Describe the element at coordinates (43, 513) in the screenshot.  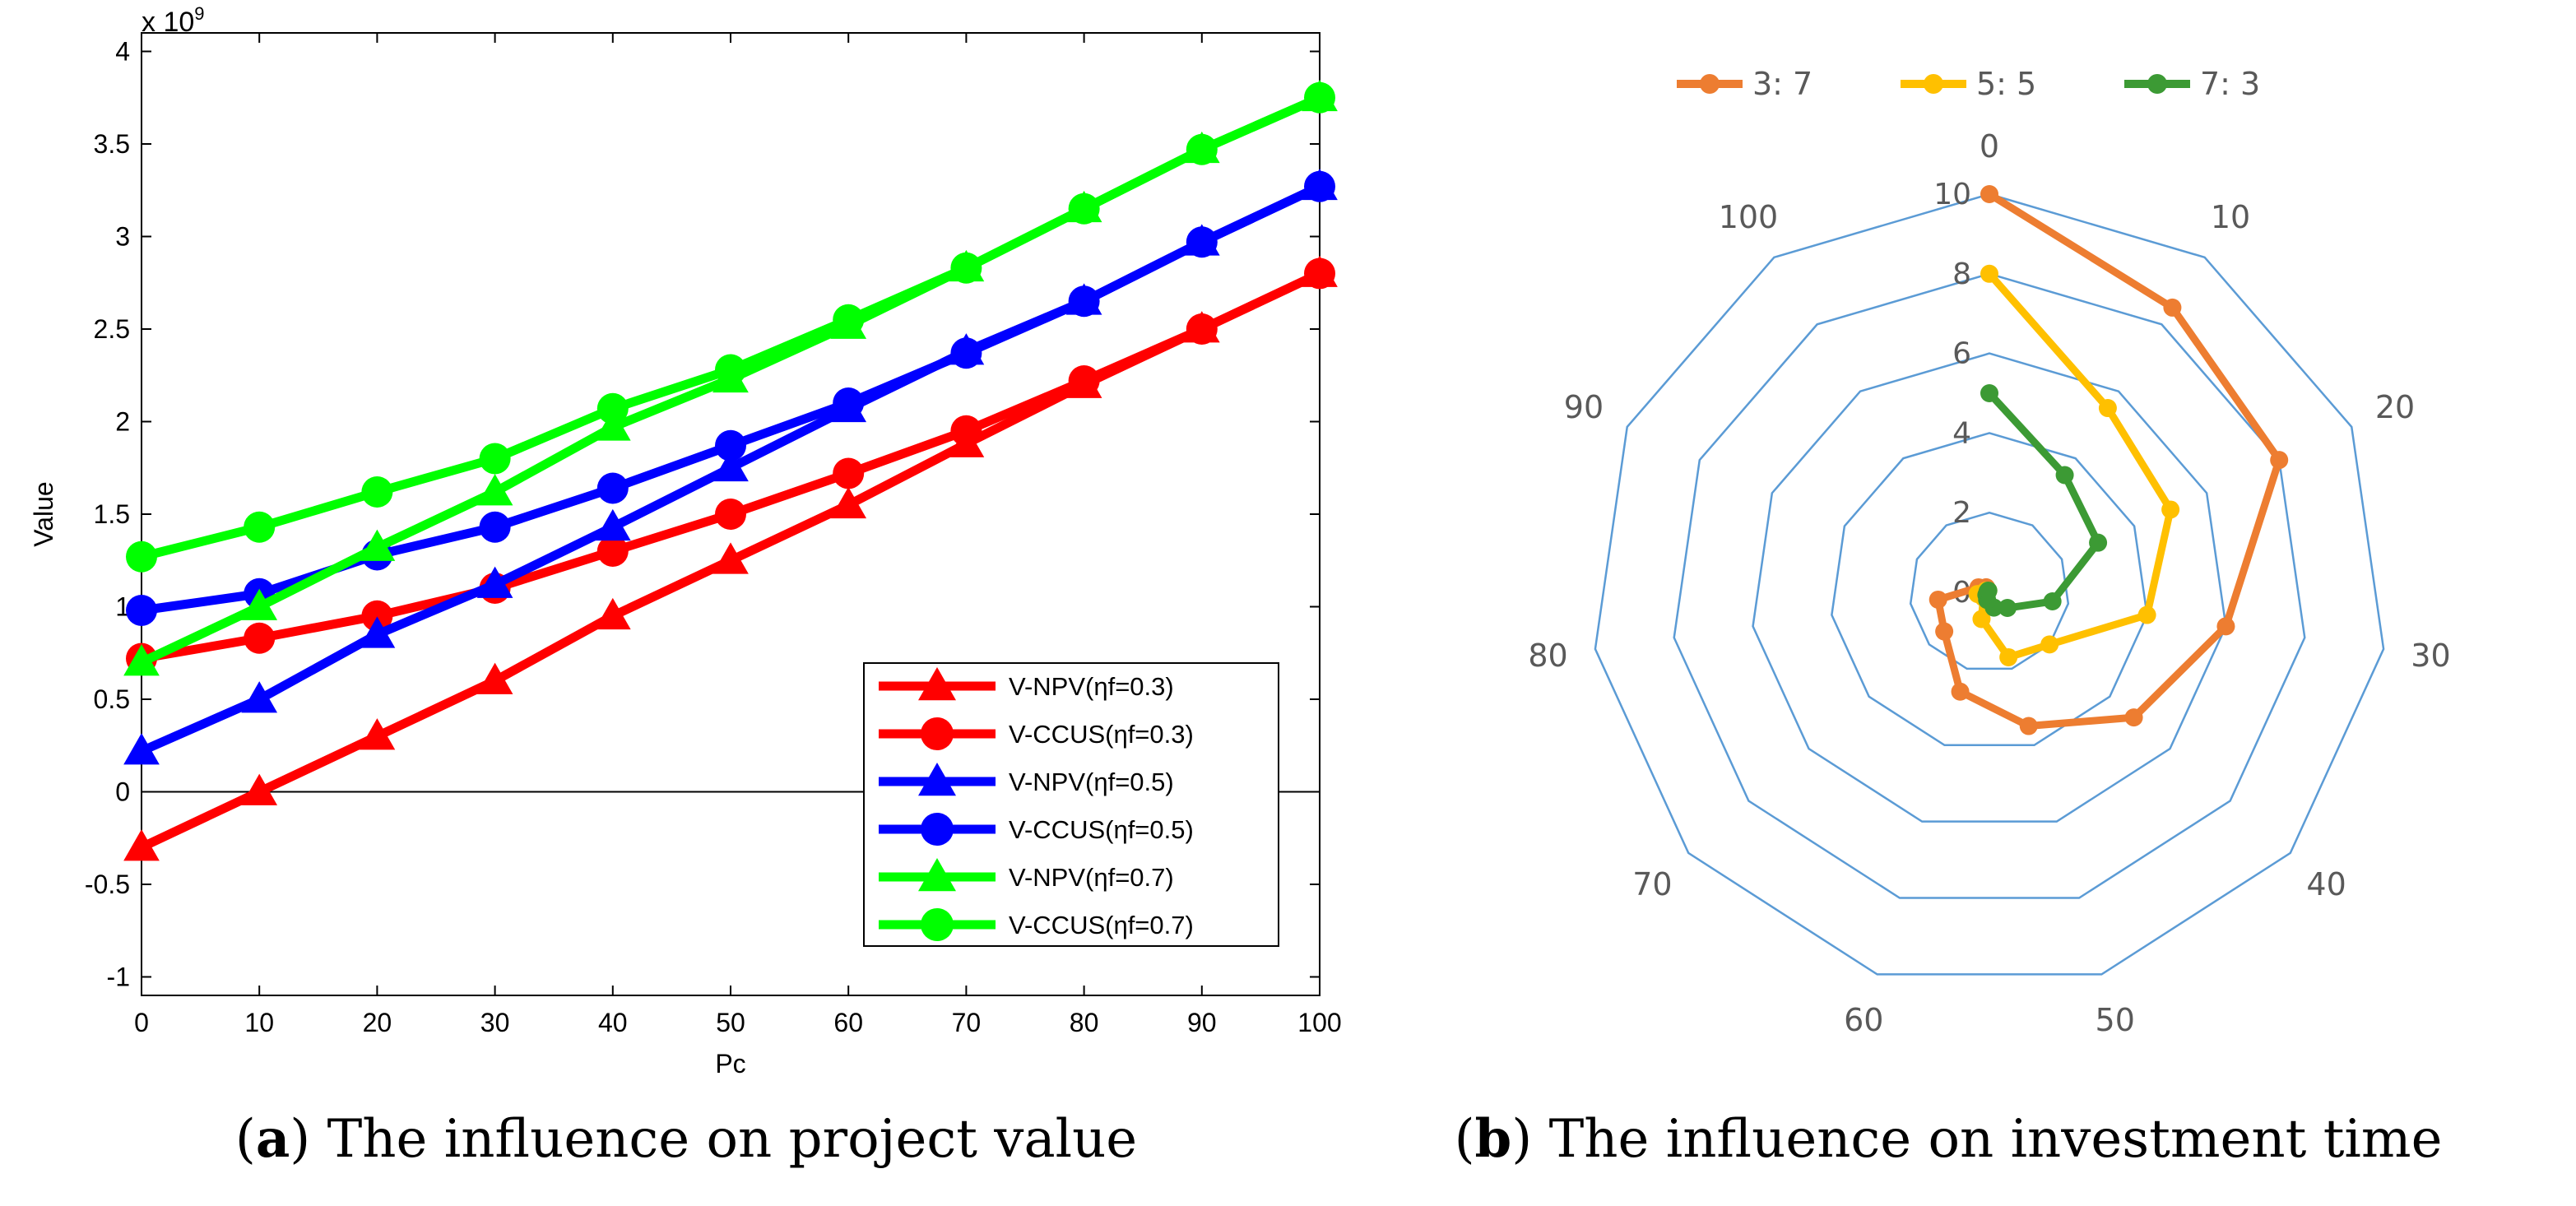
I see `y-axis-label: Value` at that location.